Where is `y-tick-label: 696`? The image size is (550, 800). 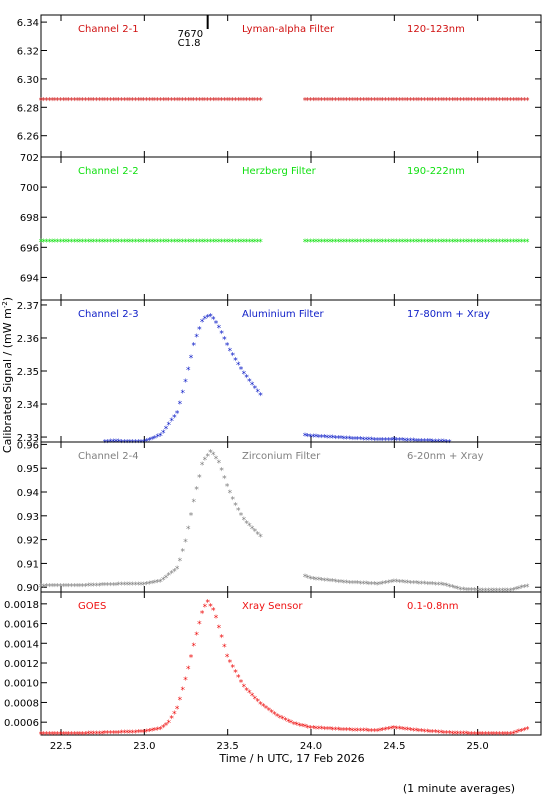
y-tick-label: 696 is located at coordinates (29, 248).